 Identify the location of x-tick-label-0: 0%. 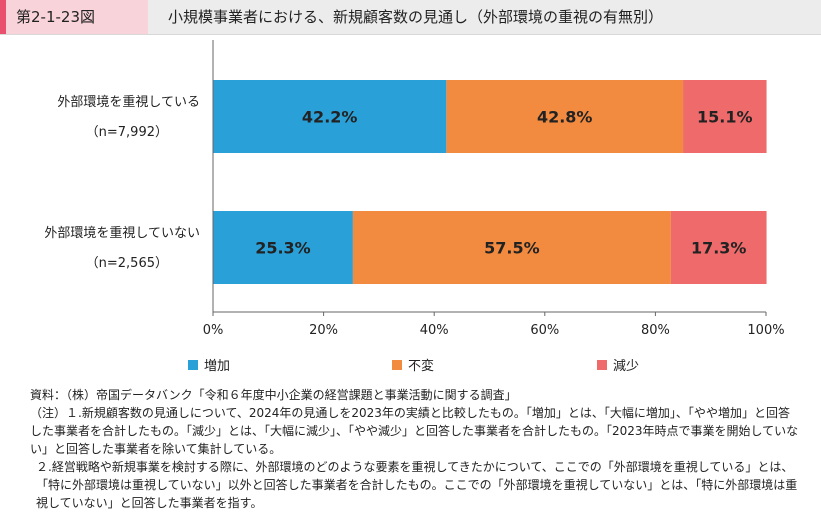
(213, 330).